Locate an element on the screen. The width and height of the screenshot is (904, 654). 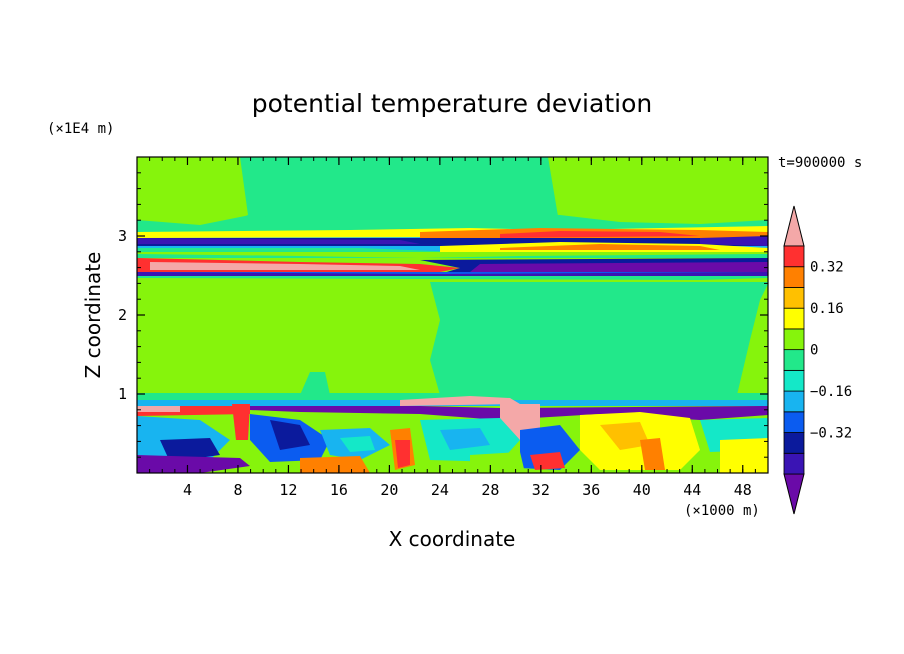
x-tick-label: 20 is located at coordinates (389, 490).